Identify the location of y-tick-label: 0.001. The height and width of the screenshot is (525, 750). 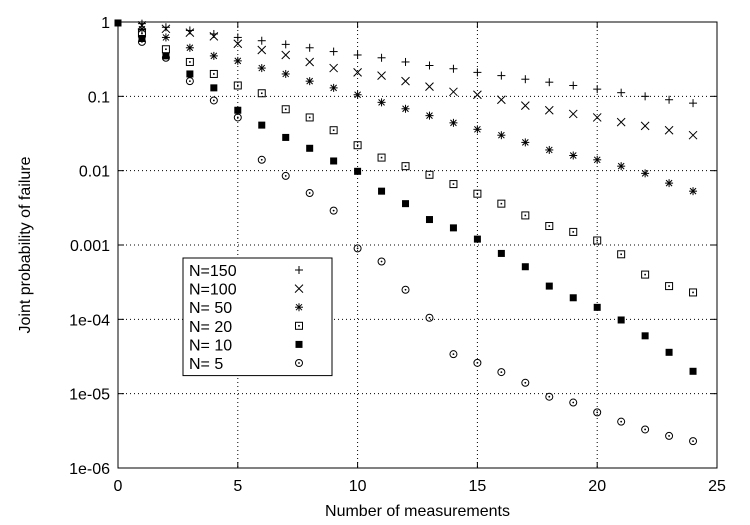
(90, 246).